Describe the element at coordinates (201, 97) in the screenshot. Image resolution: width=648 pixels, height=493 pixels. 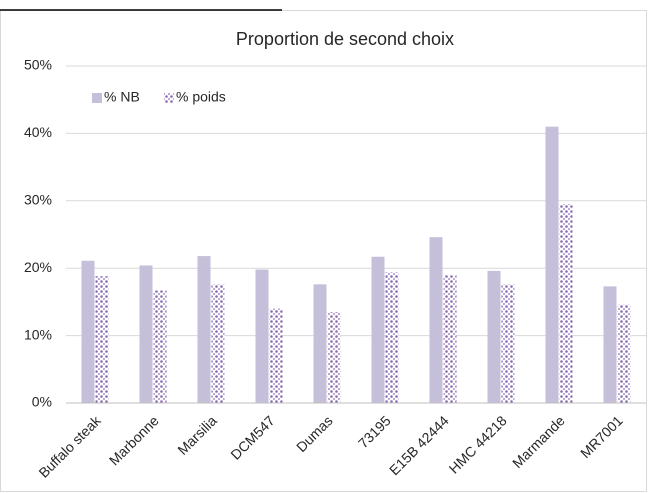
I see `legend-label: % poids` at that location.